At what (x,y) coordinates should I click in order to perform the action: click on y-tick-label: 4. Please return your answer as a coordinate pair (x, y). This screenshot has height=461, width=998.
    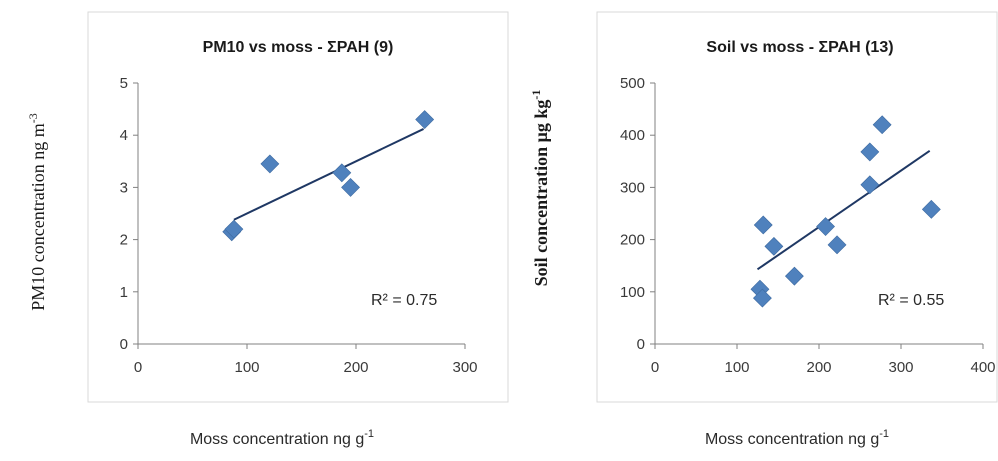
    Looking at the image, I should click on (124, 135).